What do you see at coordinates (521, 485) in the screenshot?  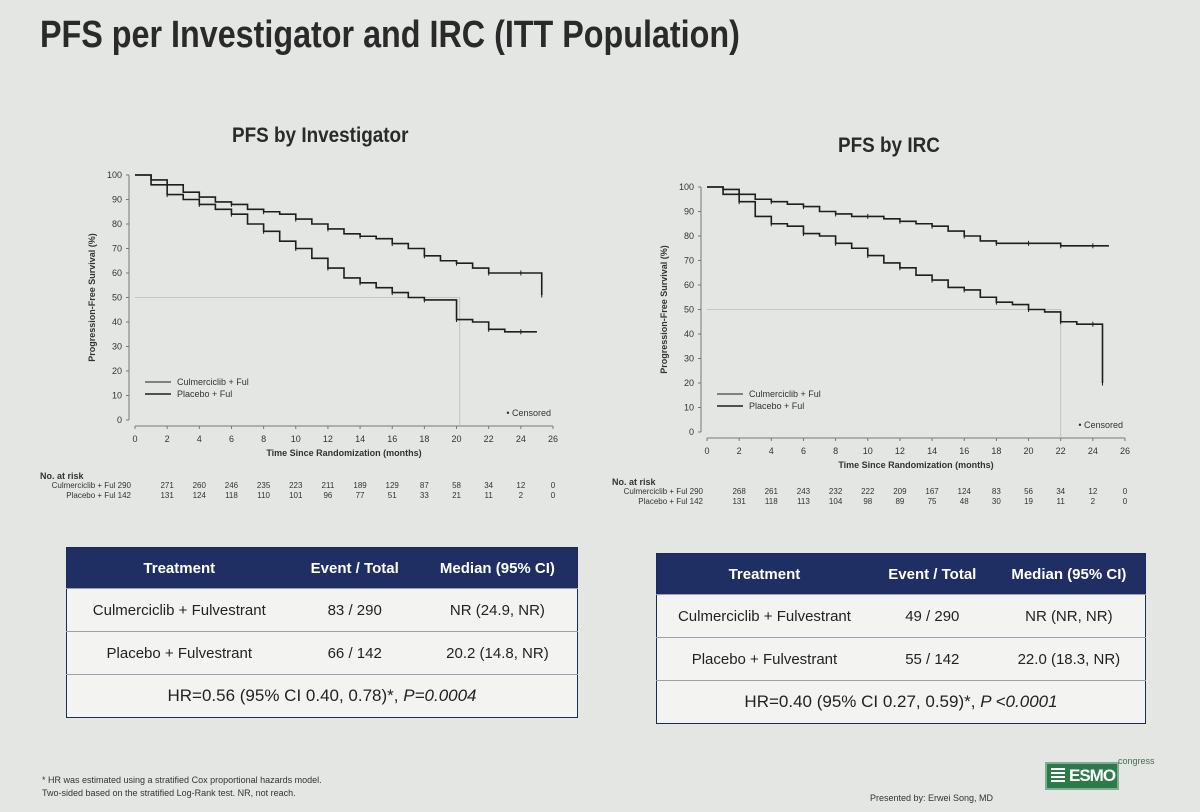 I see `risk-cell: 12` at bounding box center [521, 485].